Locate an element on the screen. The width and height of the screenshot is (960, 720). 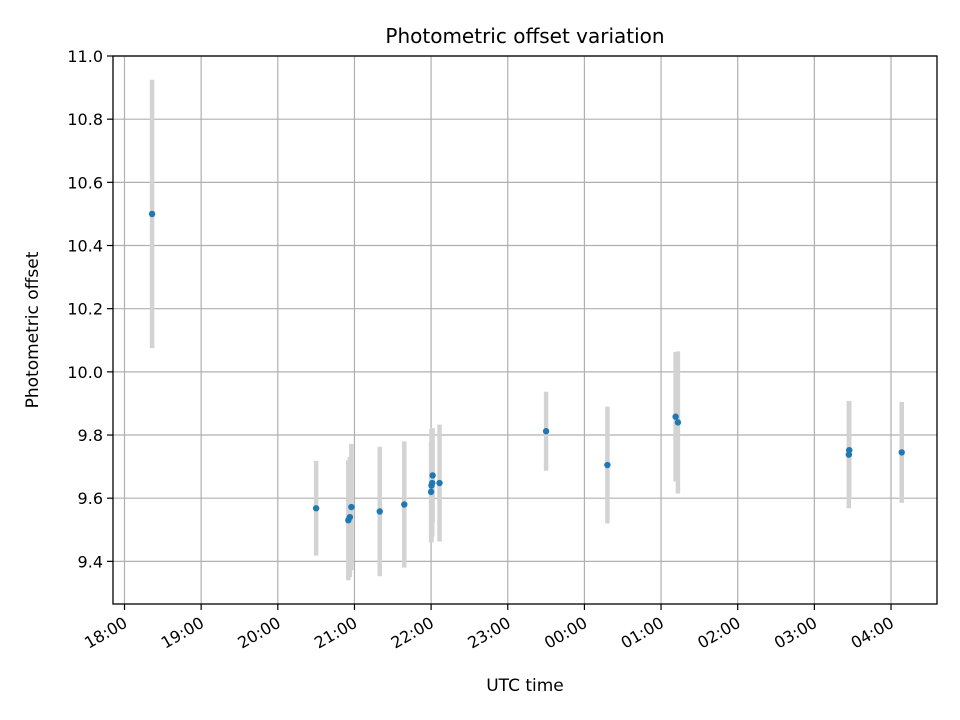
y-tick-label: 9.8 is located at coordinates (90, 435).